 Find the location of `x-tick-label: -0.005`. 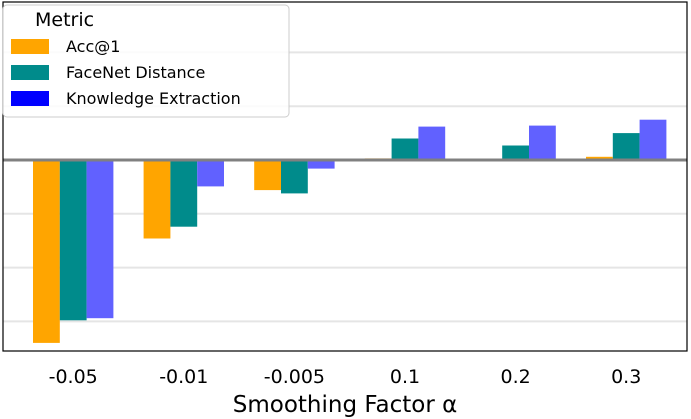

x-tick-label: -0.005 is located at coordinates (294, 377).